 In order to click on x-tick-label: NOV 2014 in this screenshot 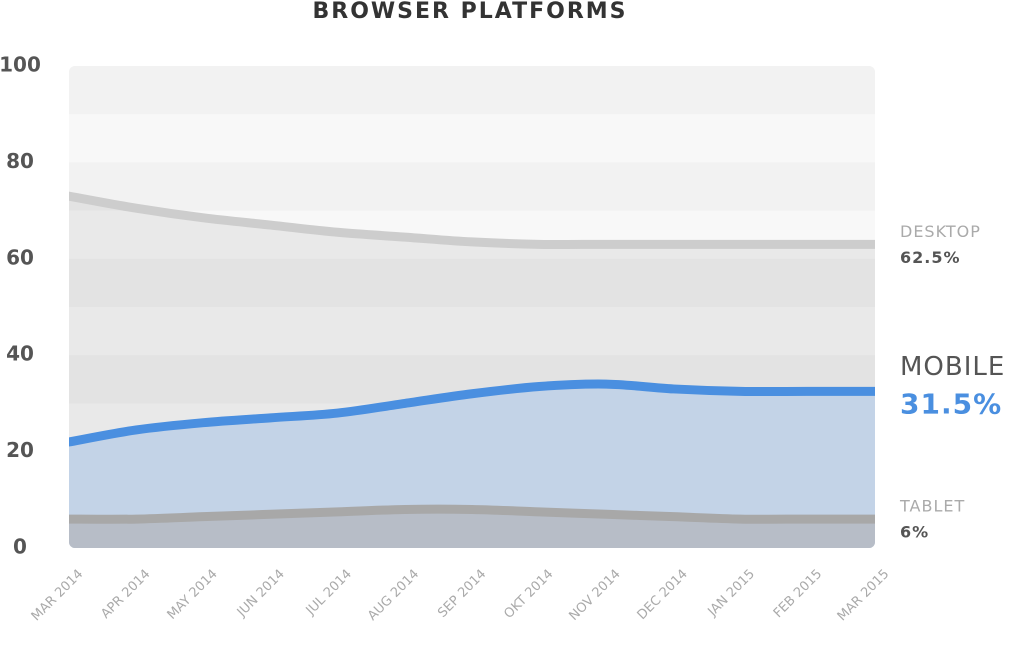, I will do `click(594, 595)`.